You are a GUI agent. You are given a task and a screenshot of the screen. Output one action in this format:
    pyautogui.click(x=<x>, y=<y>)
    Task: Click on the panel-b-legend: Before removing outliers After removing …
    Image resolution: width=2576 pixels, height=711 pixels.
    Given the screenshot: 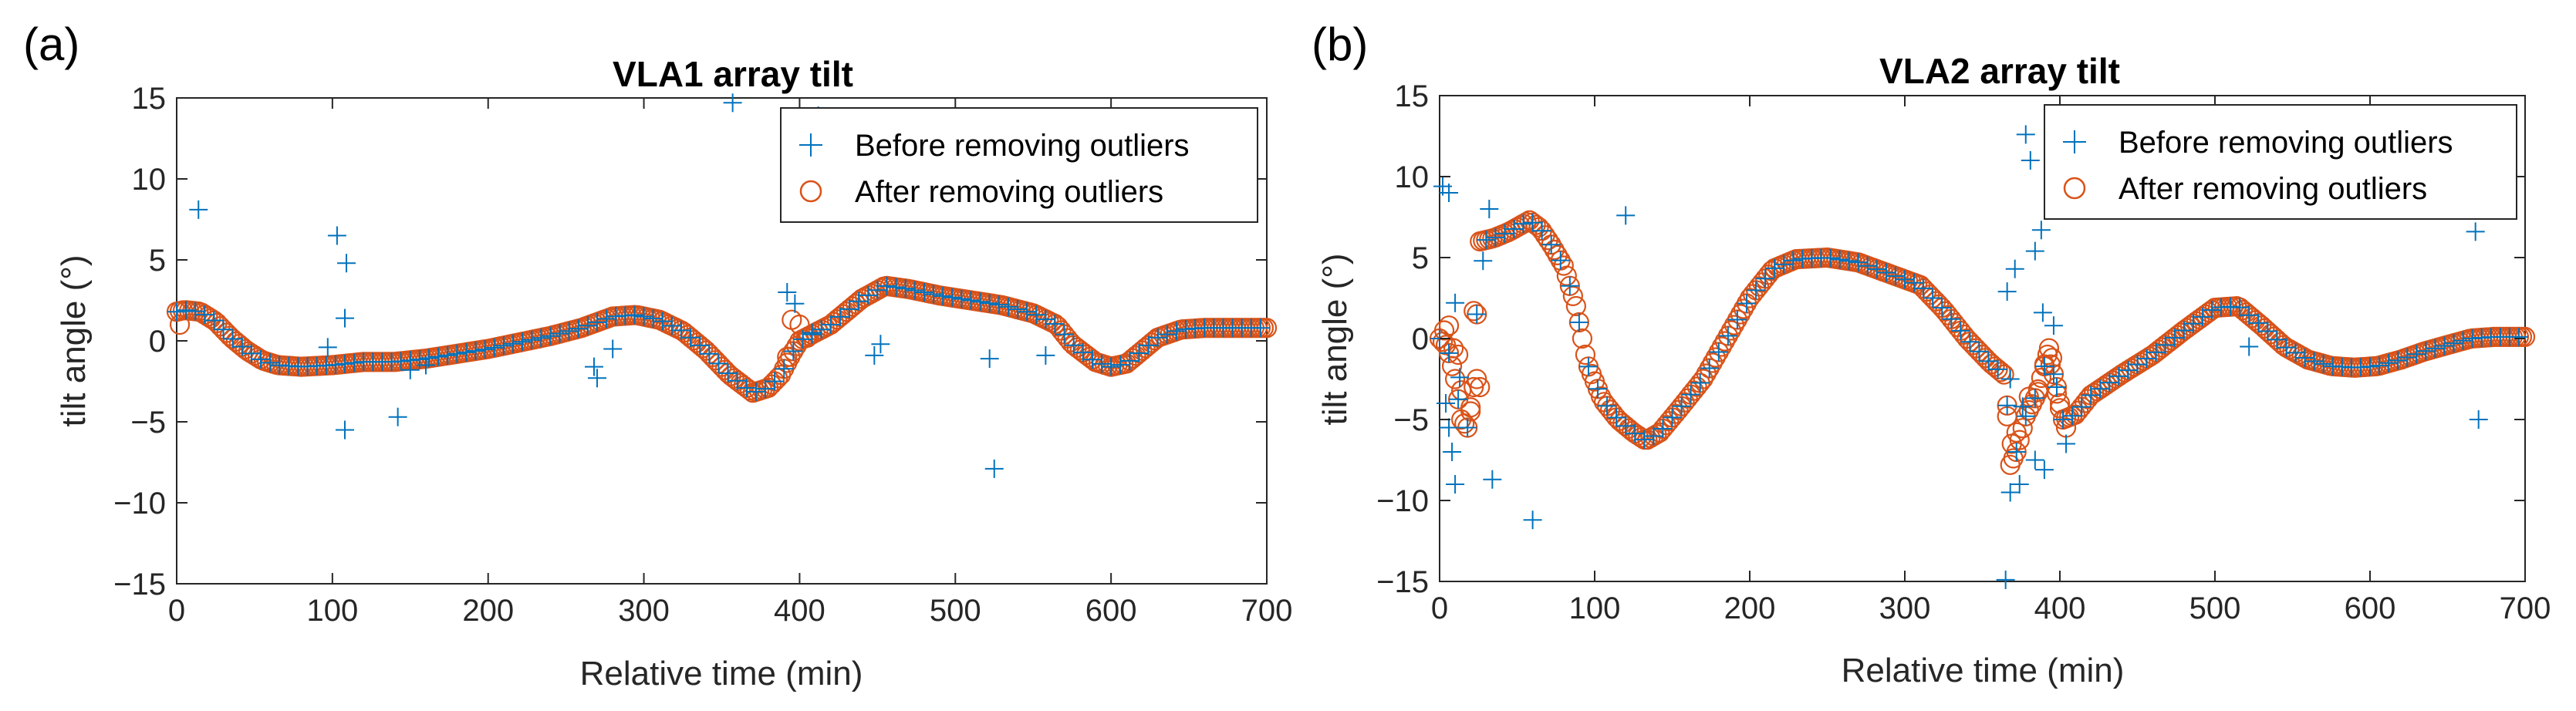 What is the action you would take?
    pyautogui.click(x=2281, y=162)
    